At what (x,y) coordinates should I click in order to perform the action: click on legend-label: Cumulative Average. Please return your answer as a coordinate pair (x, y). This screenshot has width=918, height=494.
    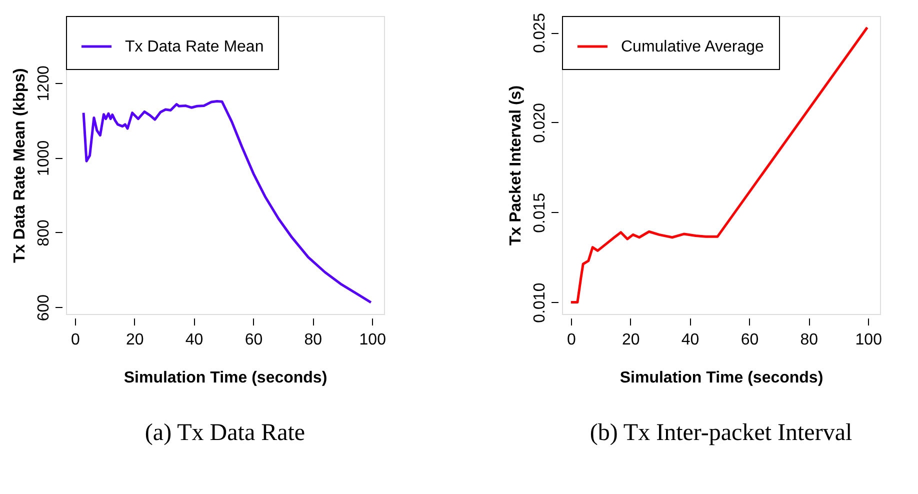
    Looking at the image, I should click on (692, 47).